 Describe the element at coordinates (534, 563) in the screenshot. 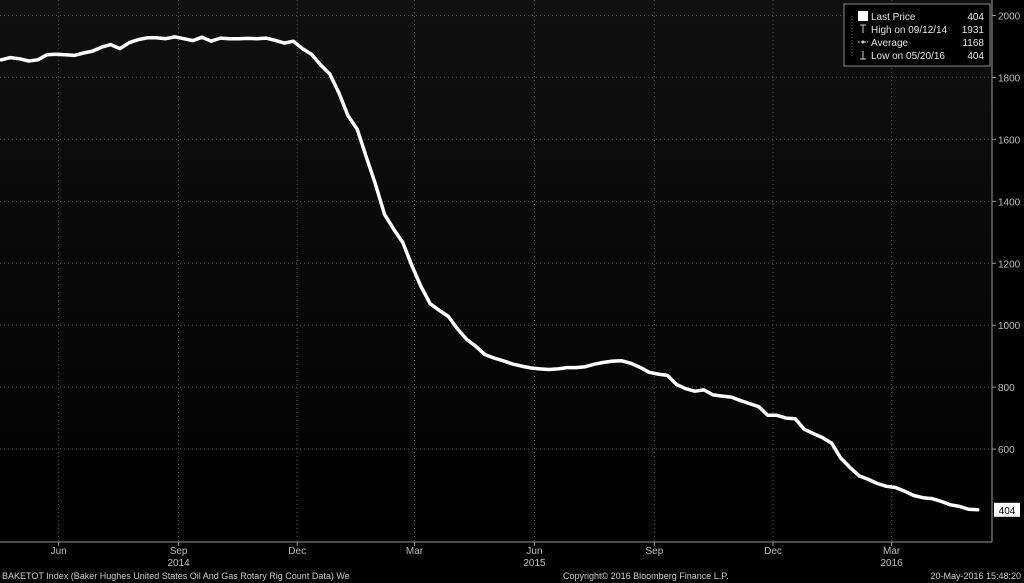

I see `x-year-label: 2015` at that location.